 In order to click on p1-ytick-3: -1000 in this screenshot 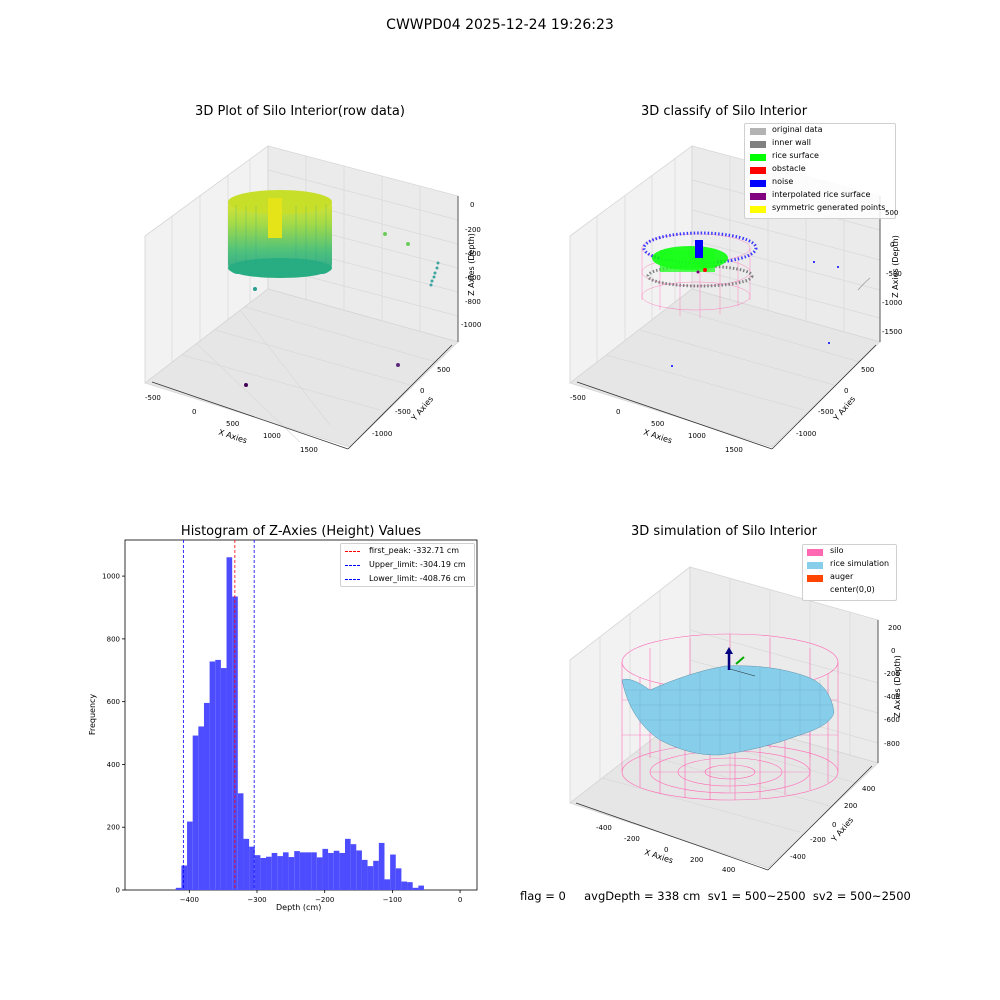, I will do `click(382, 434)`.